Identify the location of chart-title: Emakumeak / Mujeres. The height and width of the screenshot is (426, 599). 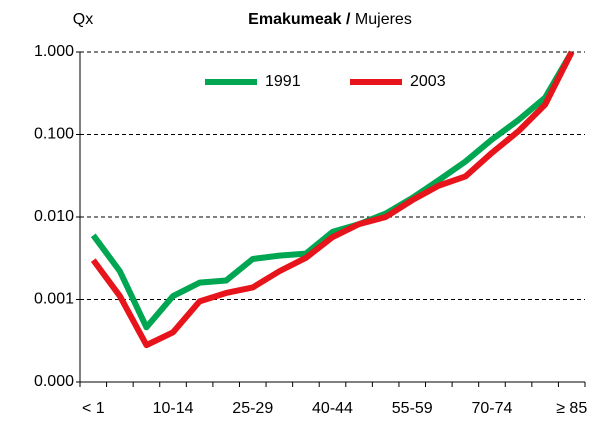
(330, 19).